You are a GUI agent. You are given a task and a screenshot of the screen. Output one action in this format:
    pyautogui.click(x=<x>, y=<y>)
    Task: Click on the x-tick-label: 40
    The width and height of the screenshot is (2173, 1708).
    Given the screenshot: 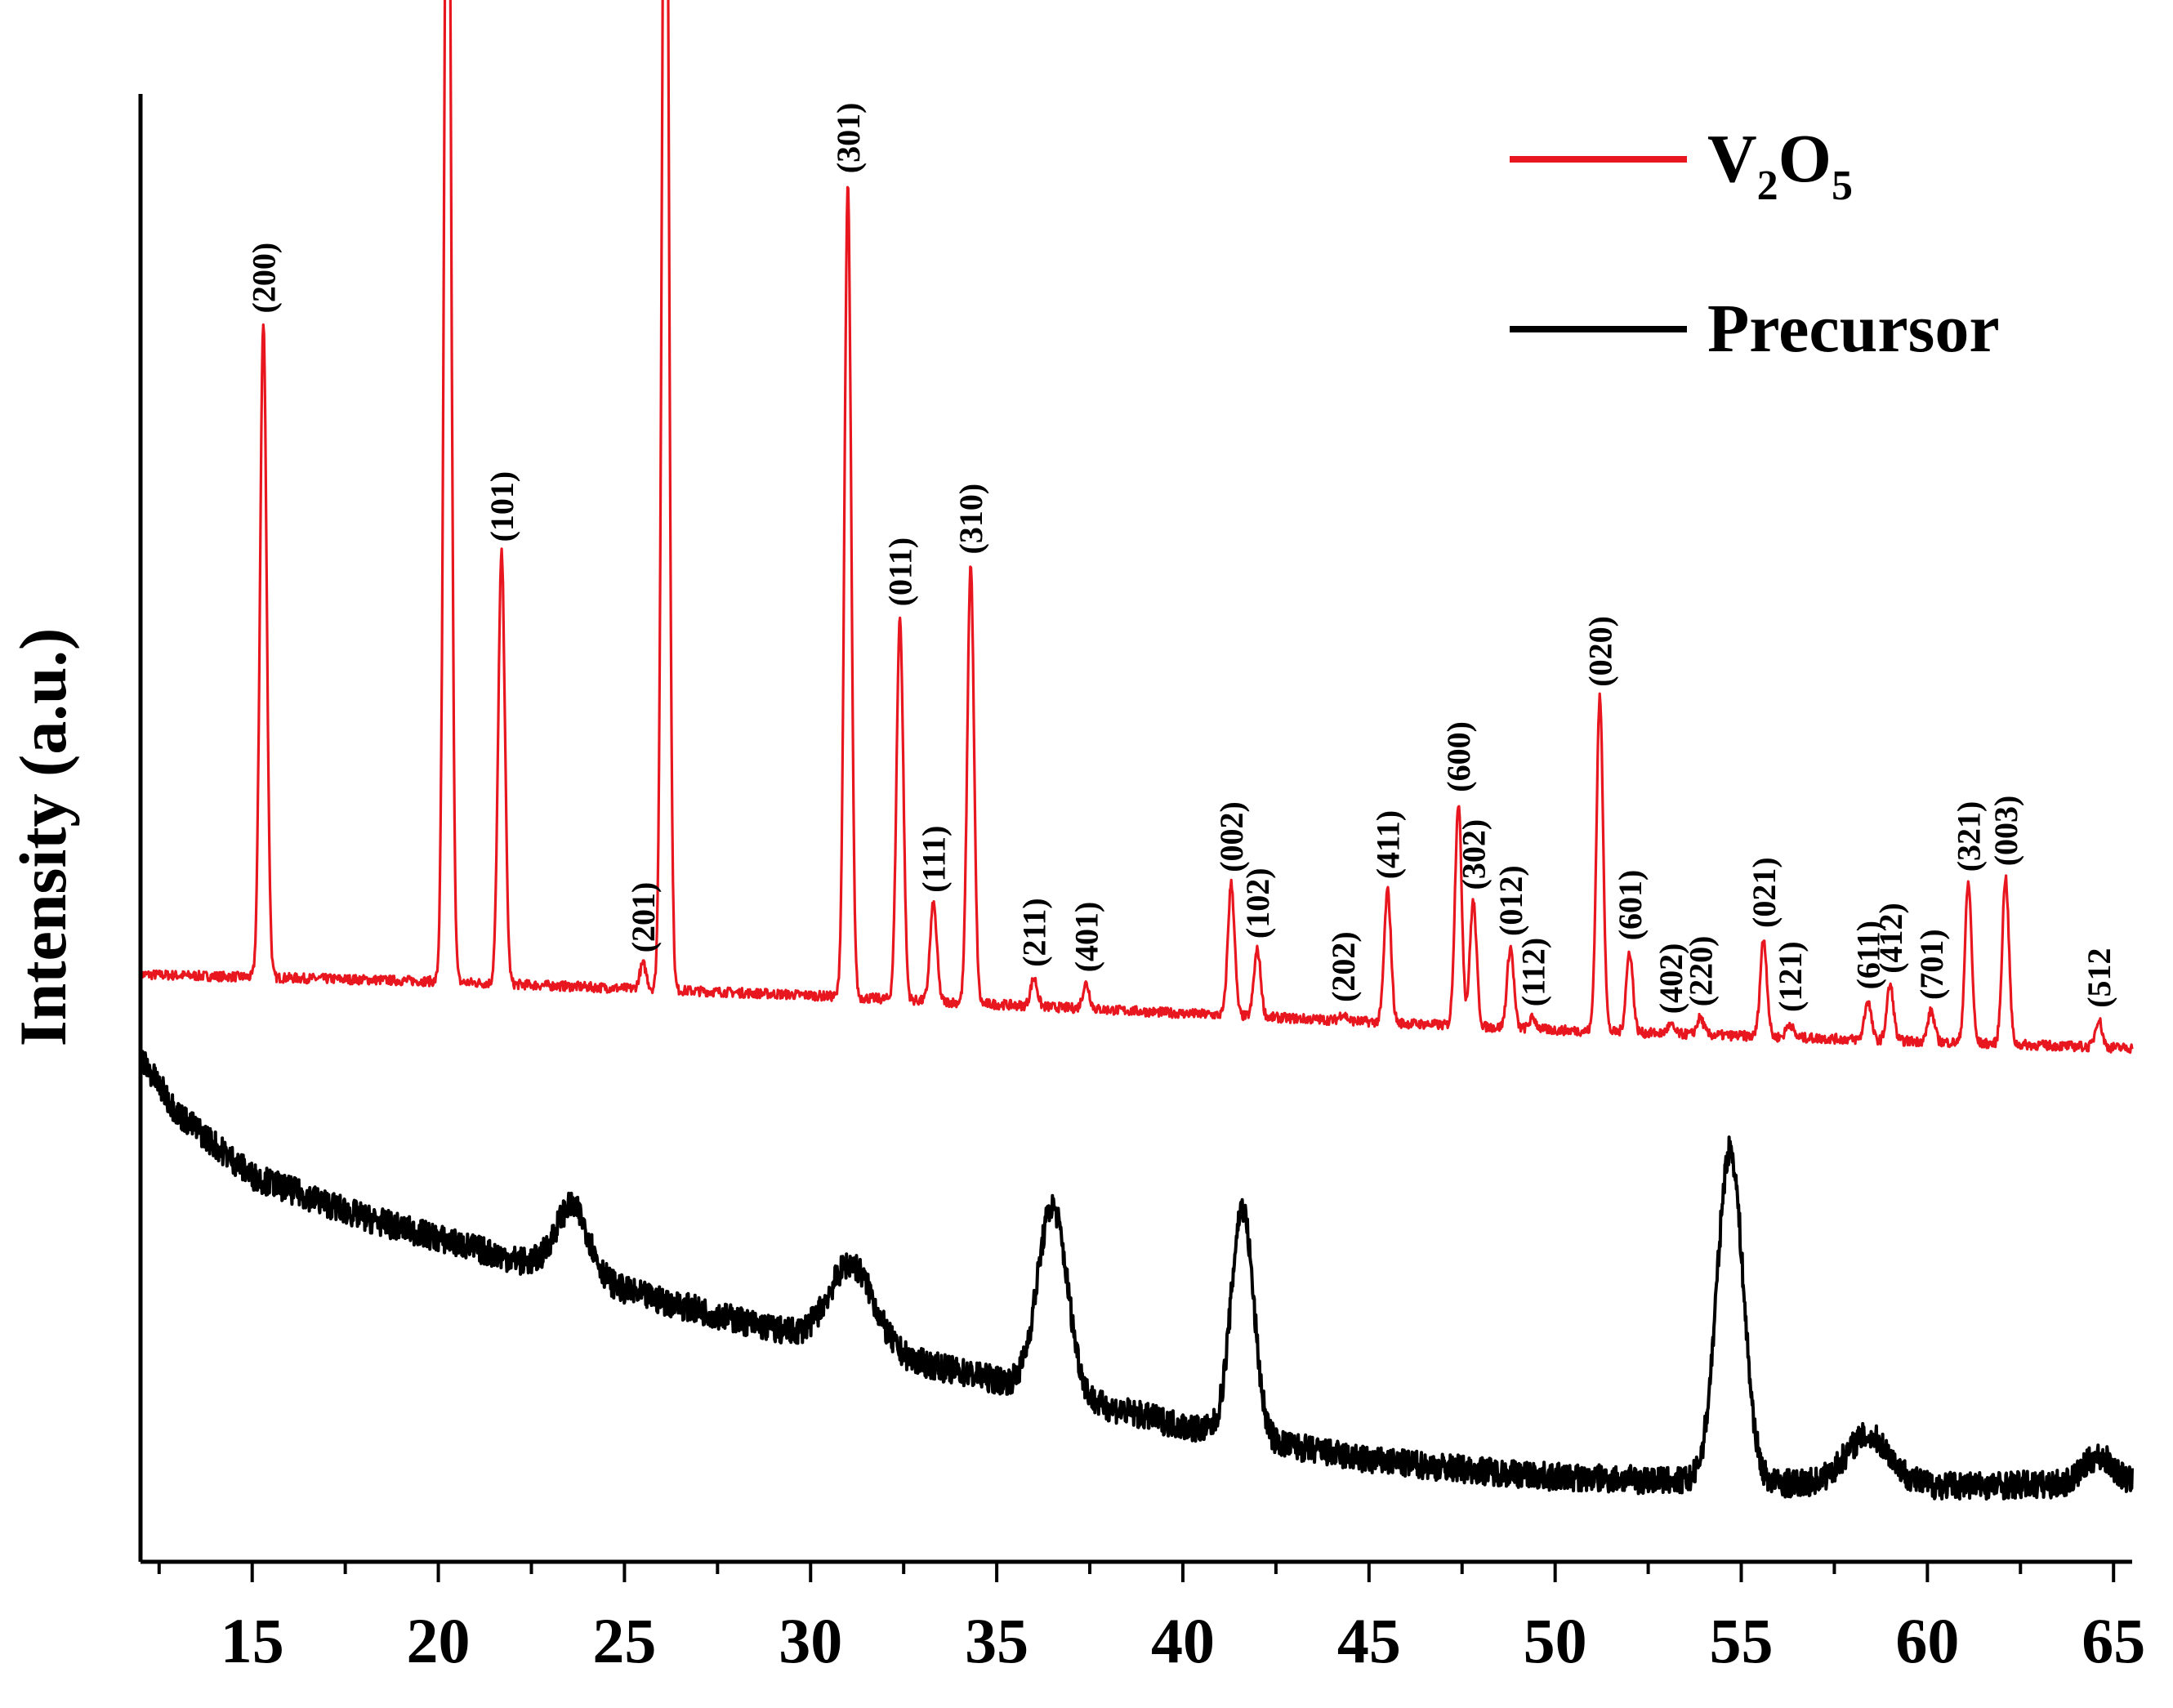 What is the action you would take?
    pyautogui.click(x=1183, y=1640)
    